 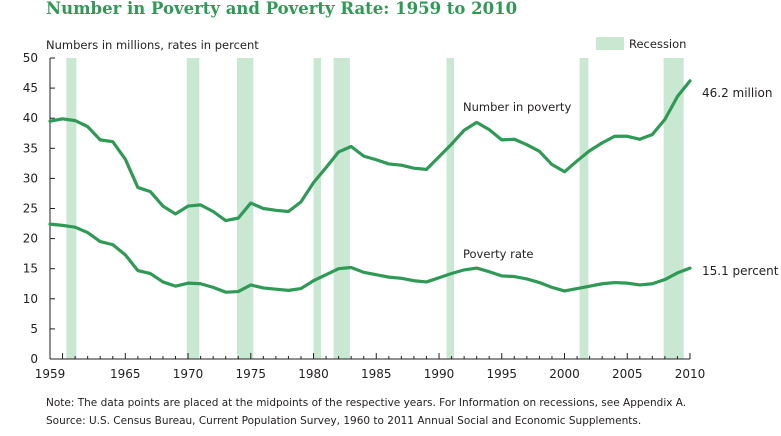 I want to click on series-line-poverty-rate, so click(x=370, y=258).